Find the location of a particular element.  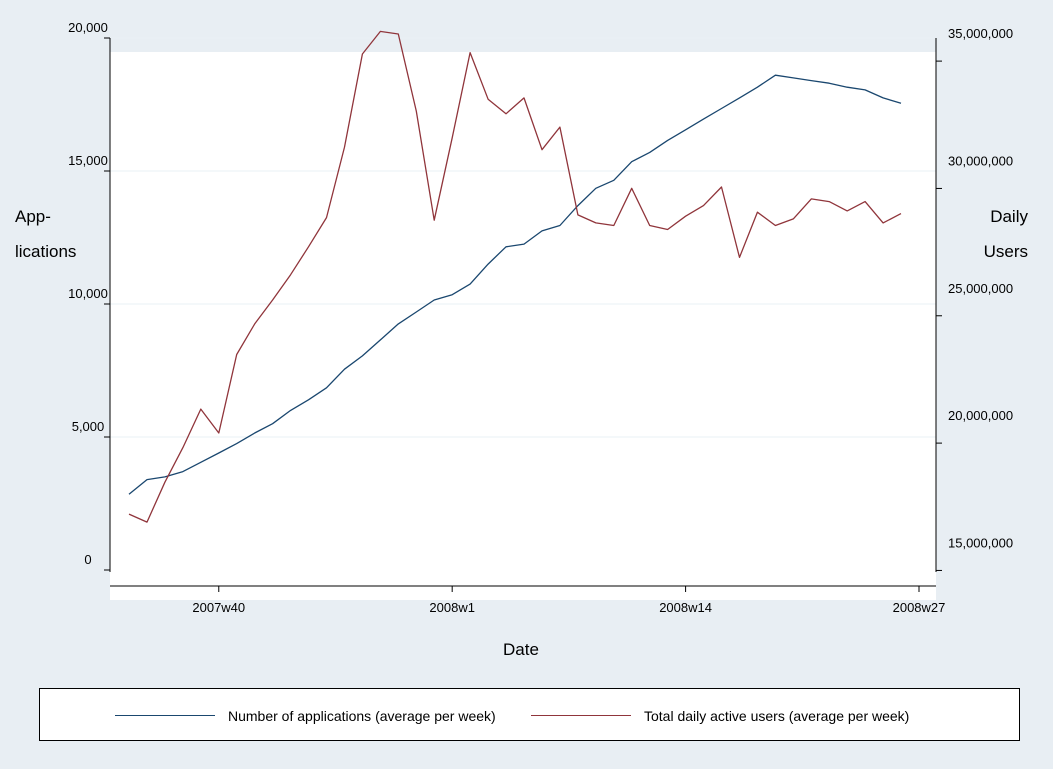

y-left-tick-label: 5,000 is located at coordinates (88, 426).